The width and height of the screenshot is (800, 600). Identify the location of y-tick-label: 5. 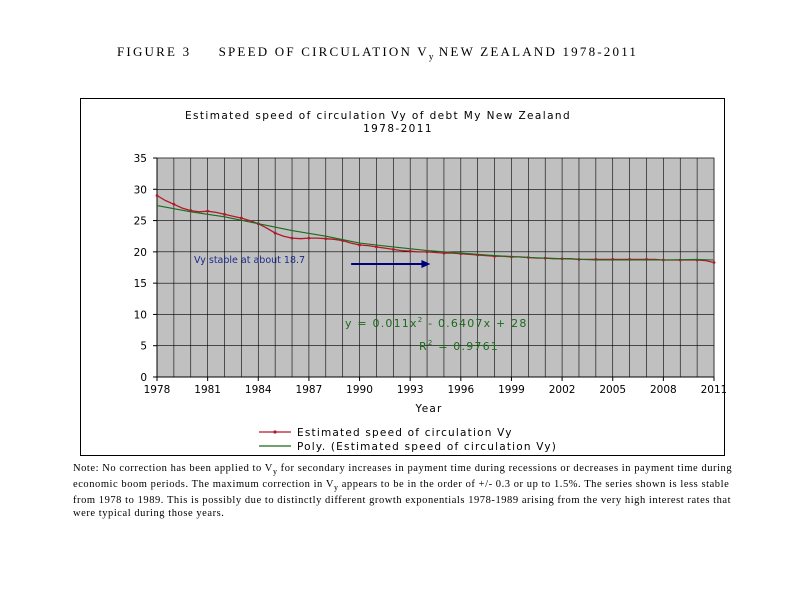
(143, 347).